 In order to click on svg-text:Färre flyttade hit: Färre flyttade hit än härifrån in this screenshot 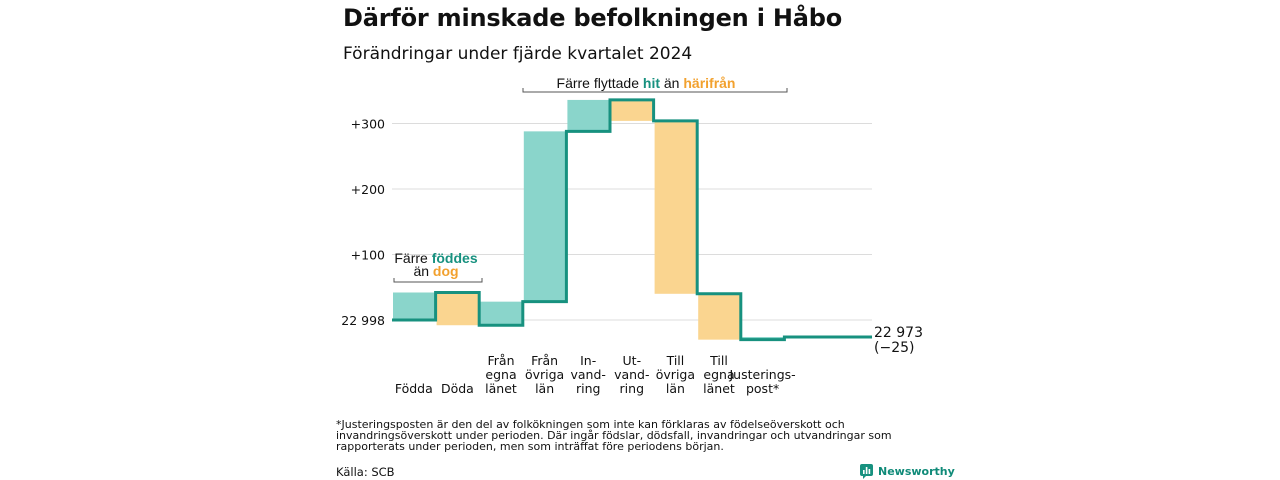, I will do `click(646, 83)`.